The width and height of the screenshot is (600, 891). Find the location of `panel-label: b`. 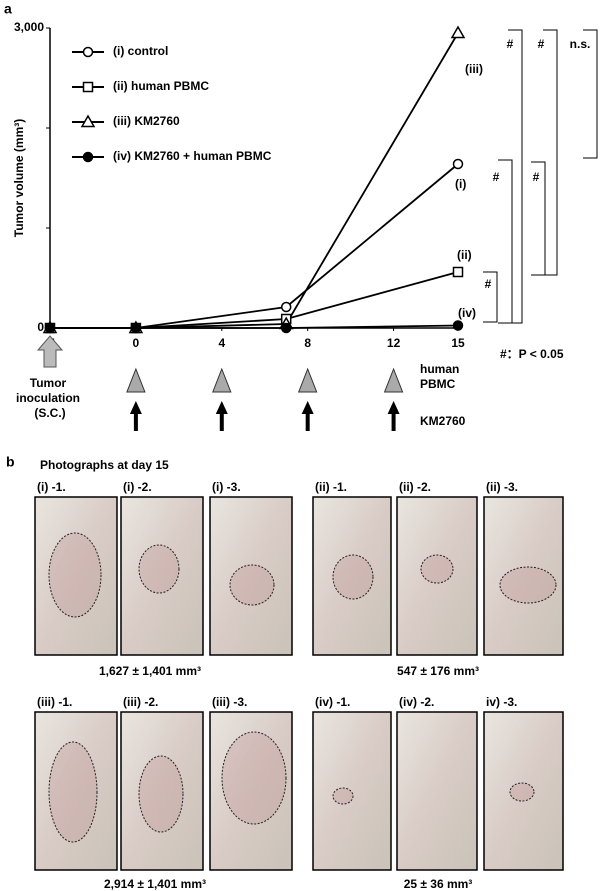

panel-label: b is located at coordinates (10, 462).